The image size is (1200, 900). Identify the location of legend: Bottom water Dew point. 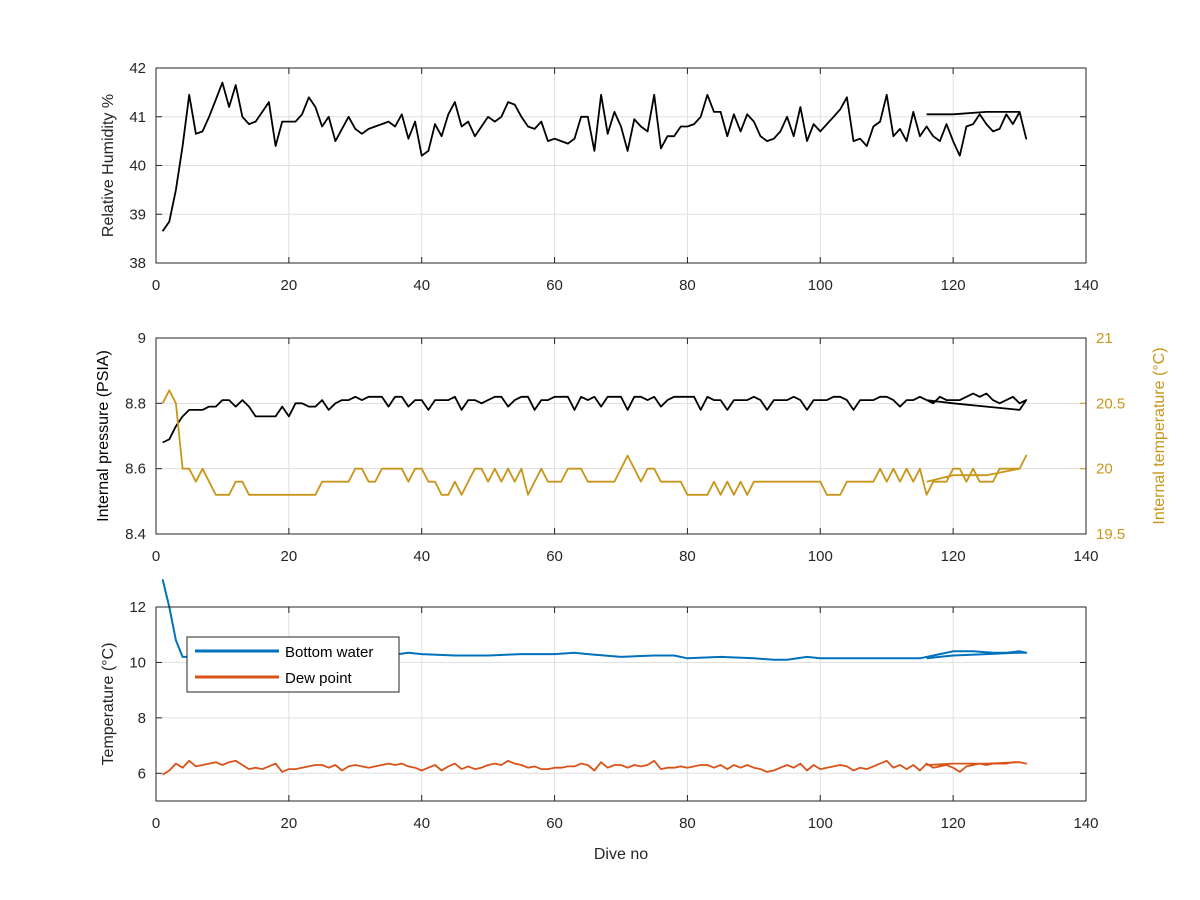
(293, 664).